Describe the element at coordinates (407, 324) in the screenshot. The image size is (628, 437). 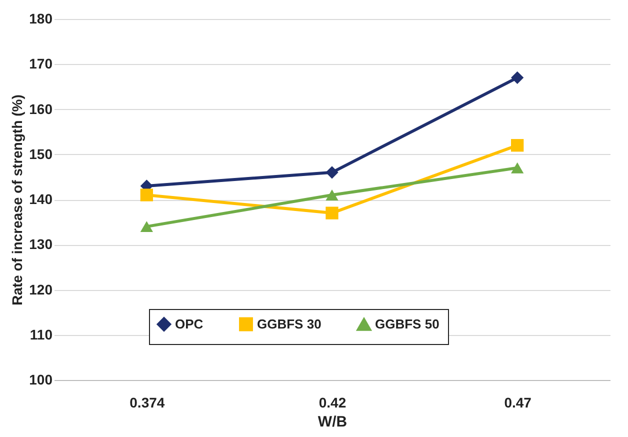
I see `legend-label: GGBFS 50` at that location.